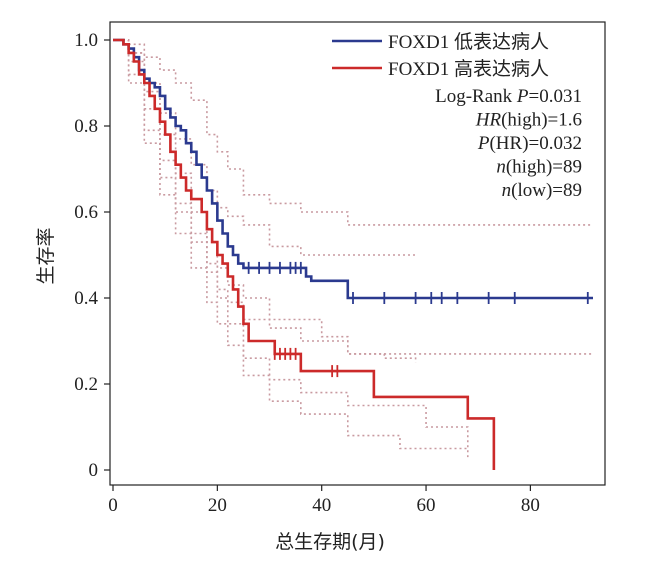  I want to click on x-tick-label-4: 80, so click(530, 505).